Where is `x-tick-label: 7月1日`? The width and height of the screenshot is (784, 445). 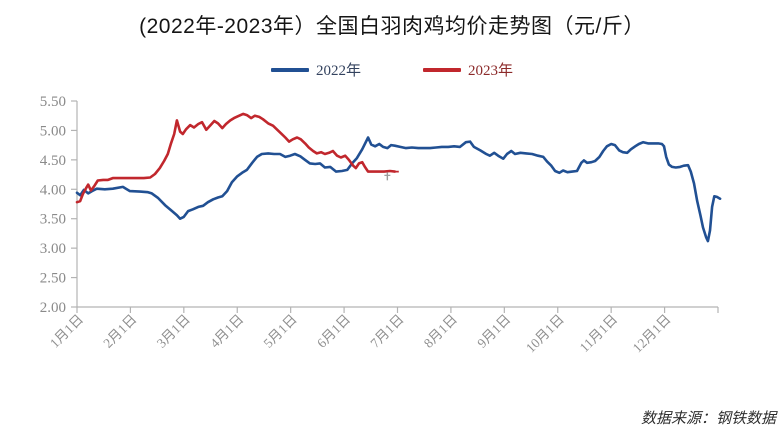
x-tick-label: 7月1日 is located at coordinates (386, 331).